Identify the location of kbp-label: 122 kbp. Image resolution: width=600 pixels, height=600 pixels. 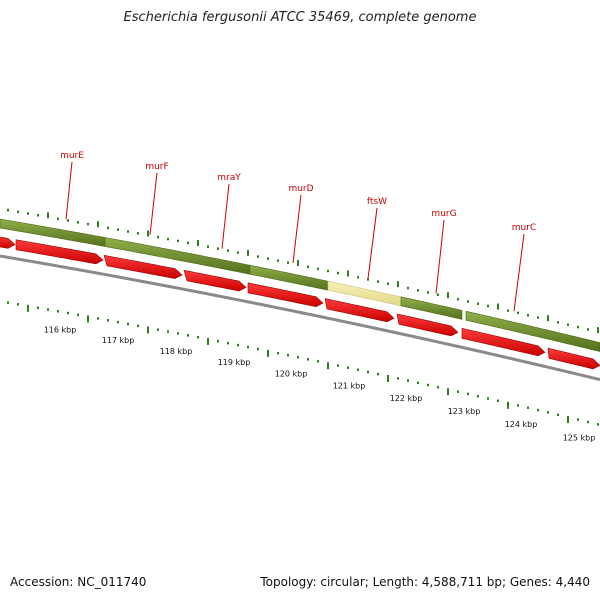
(406, 398).